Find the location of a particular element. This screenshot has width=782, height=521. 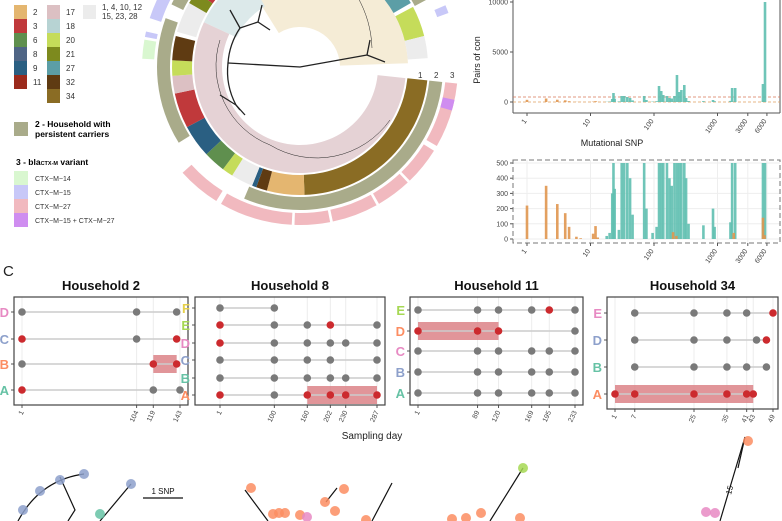

x-tick-label: 100 is located at coordinates (649, 255).